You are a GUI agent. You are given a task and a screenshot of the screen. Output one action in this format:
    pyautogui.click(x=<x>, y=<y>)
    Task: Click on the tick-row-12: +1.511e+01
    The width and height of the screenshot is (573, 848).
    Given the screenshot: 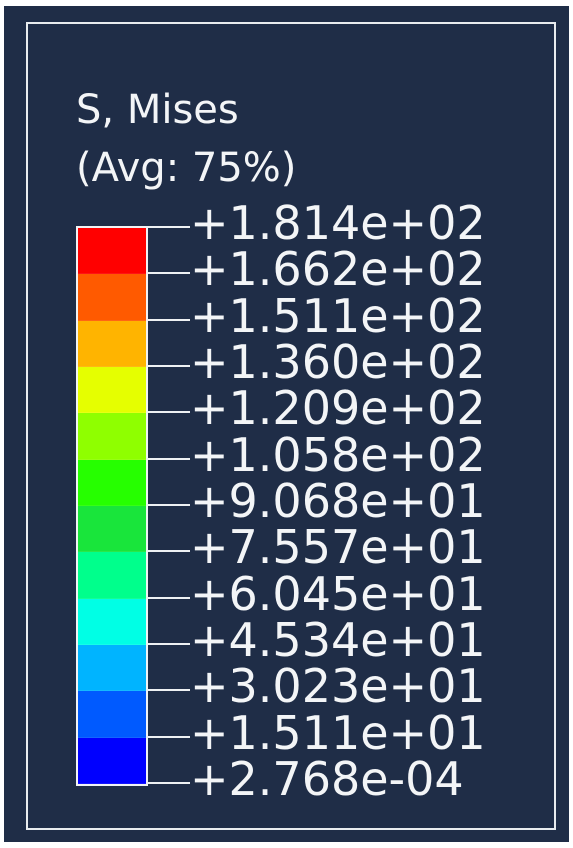 What is the action you would take?
    pyautogui.click(x=336, y=746)
    